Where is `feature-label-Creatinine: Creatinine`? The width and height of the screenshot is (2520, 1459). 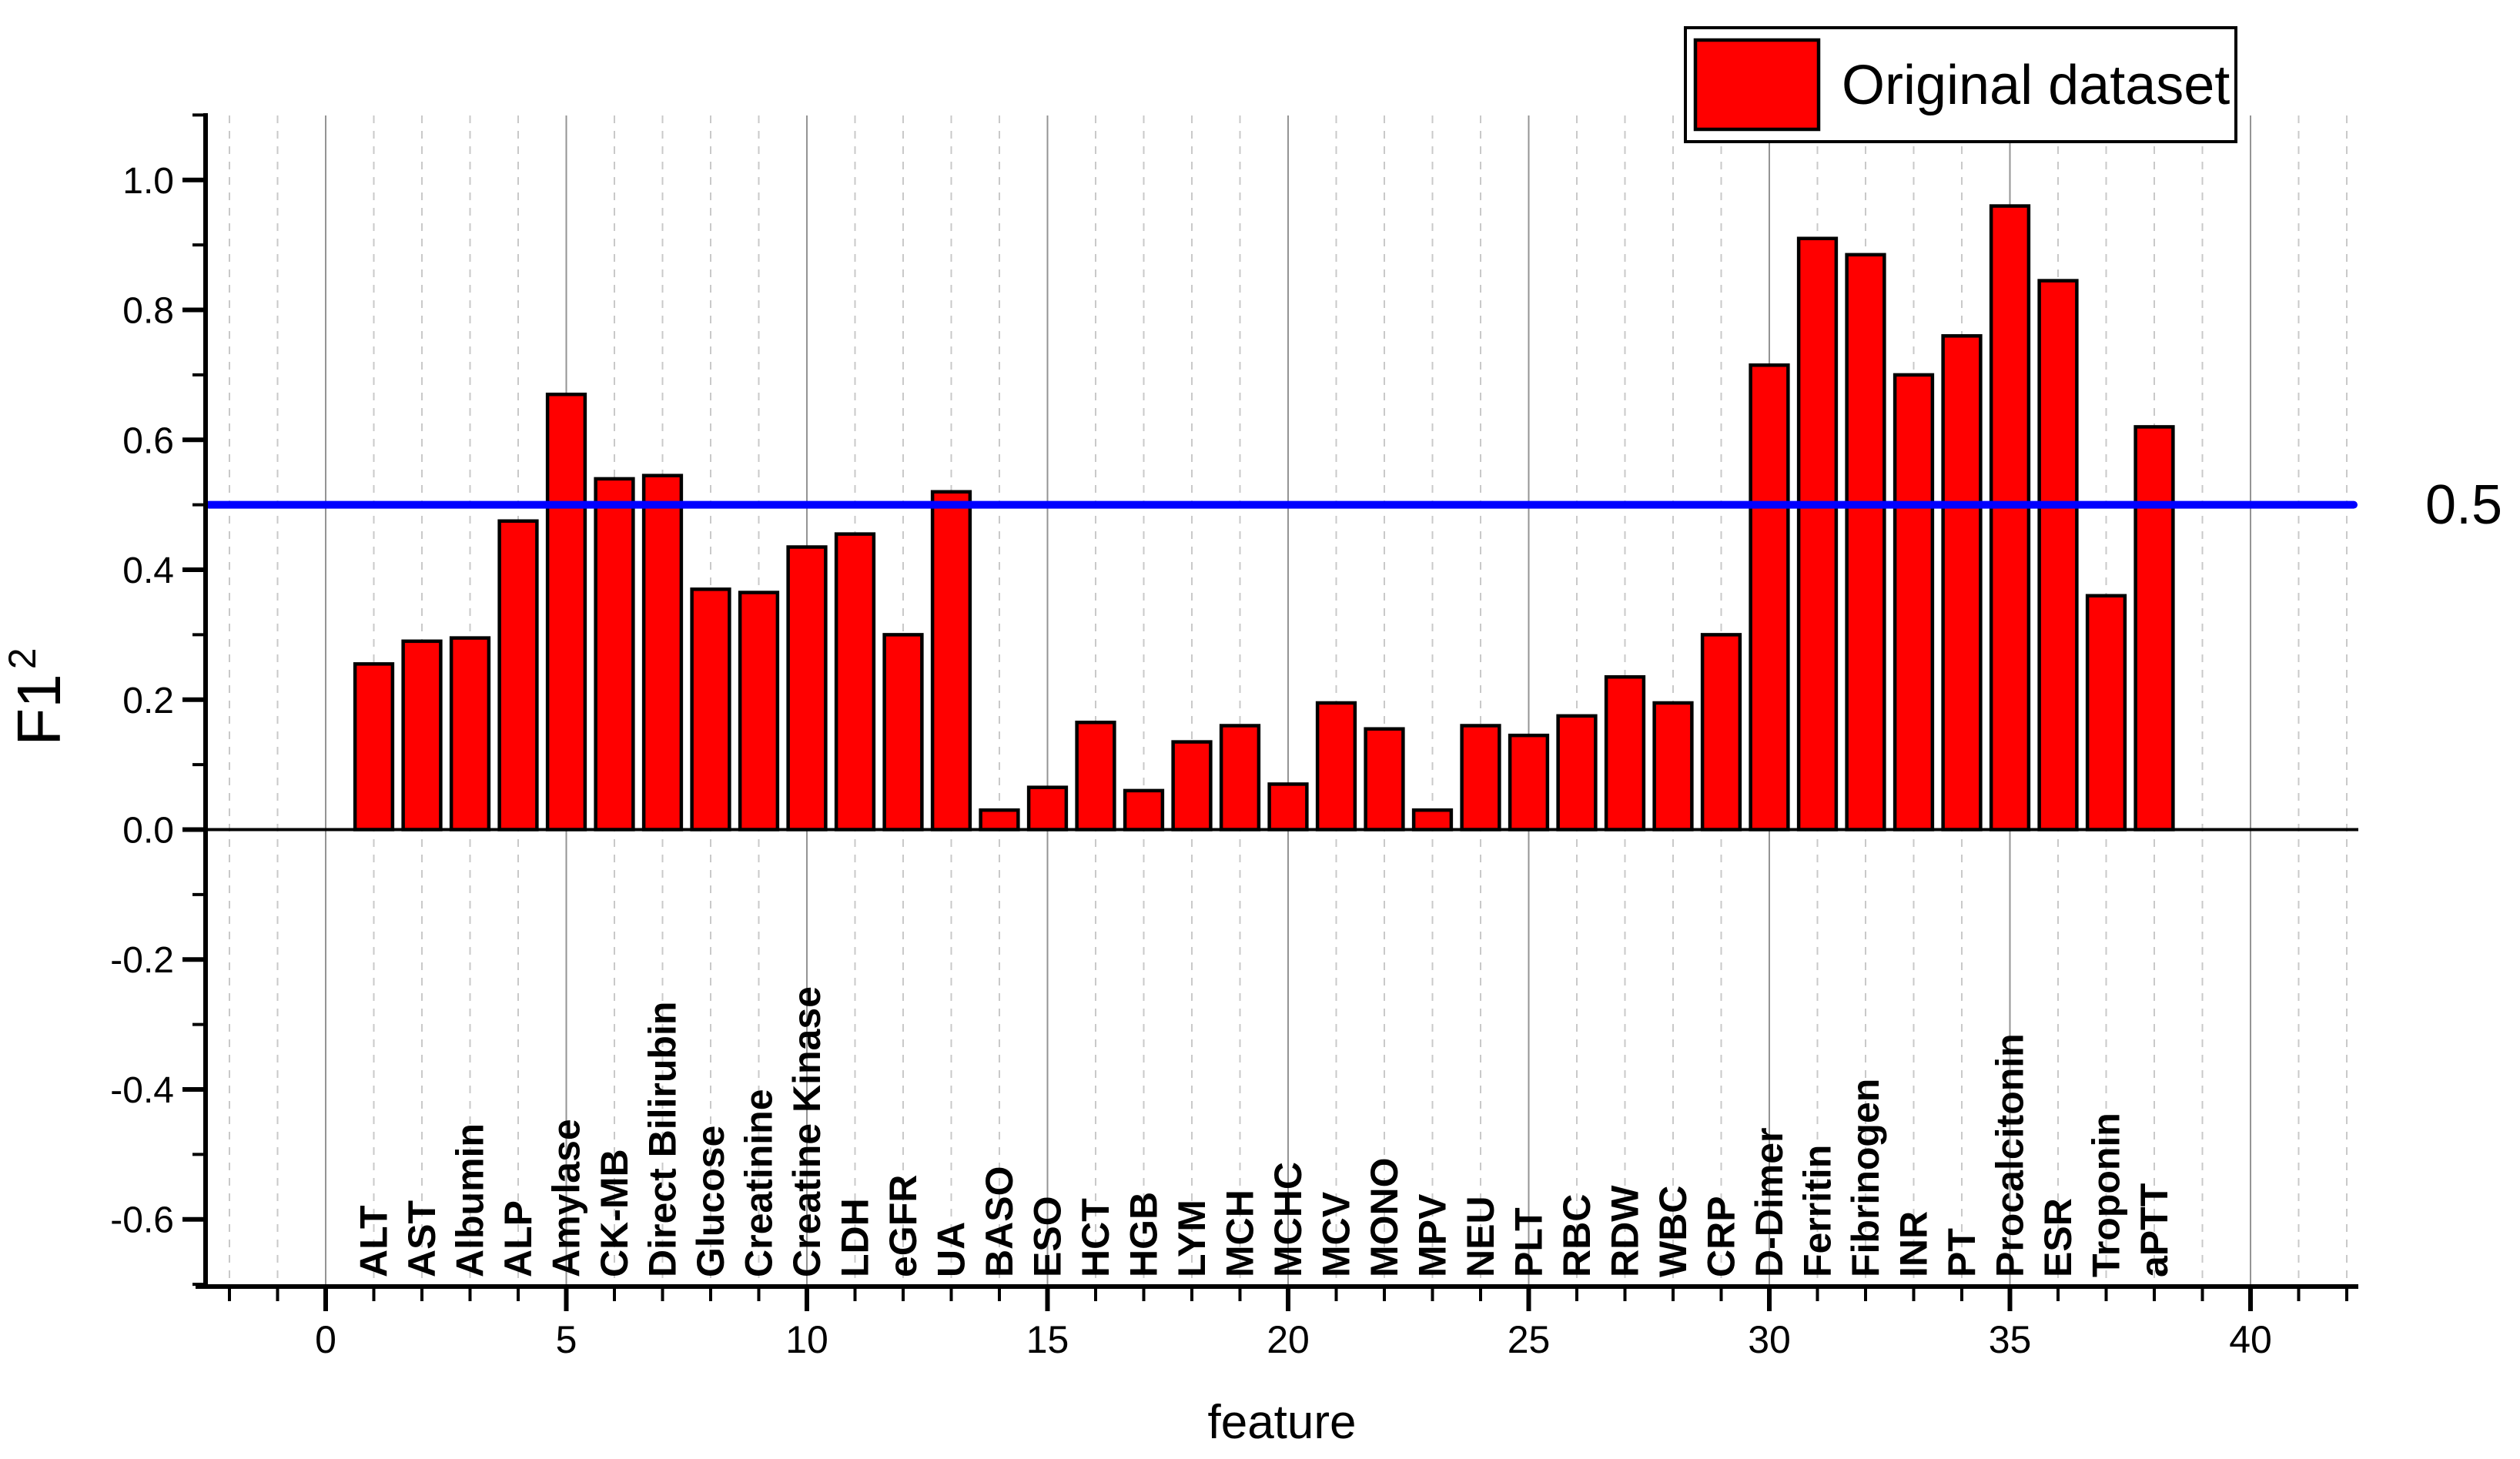
feature-label-Creatinine: Creatinine is located at coordinates (759, 1183).